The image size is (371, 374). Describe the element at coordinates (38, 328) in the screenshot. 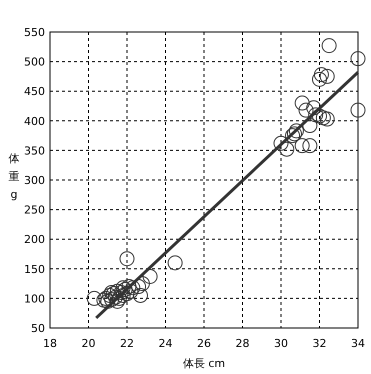

I see `y-tick-label: 50` at that location.